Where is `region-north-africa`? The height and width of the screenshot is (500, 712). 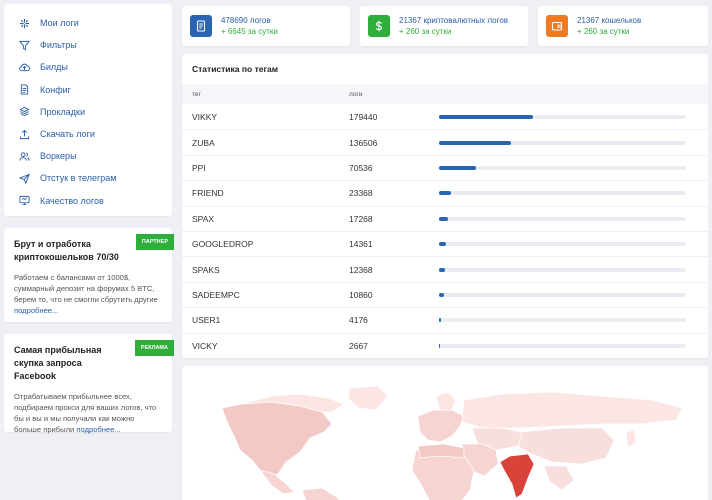
region-north-africa is located at coordinates (441, 451).